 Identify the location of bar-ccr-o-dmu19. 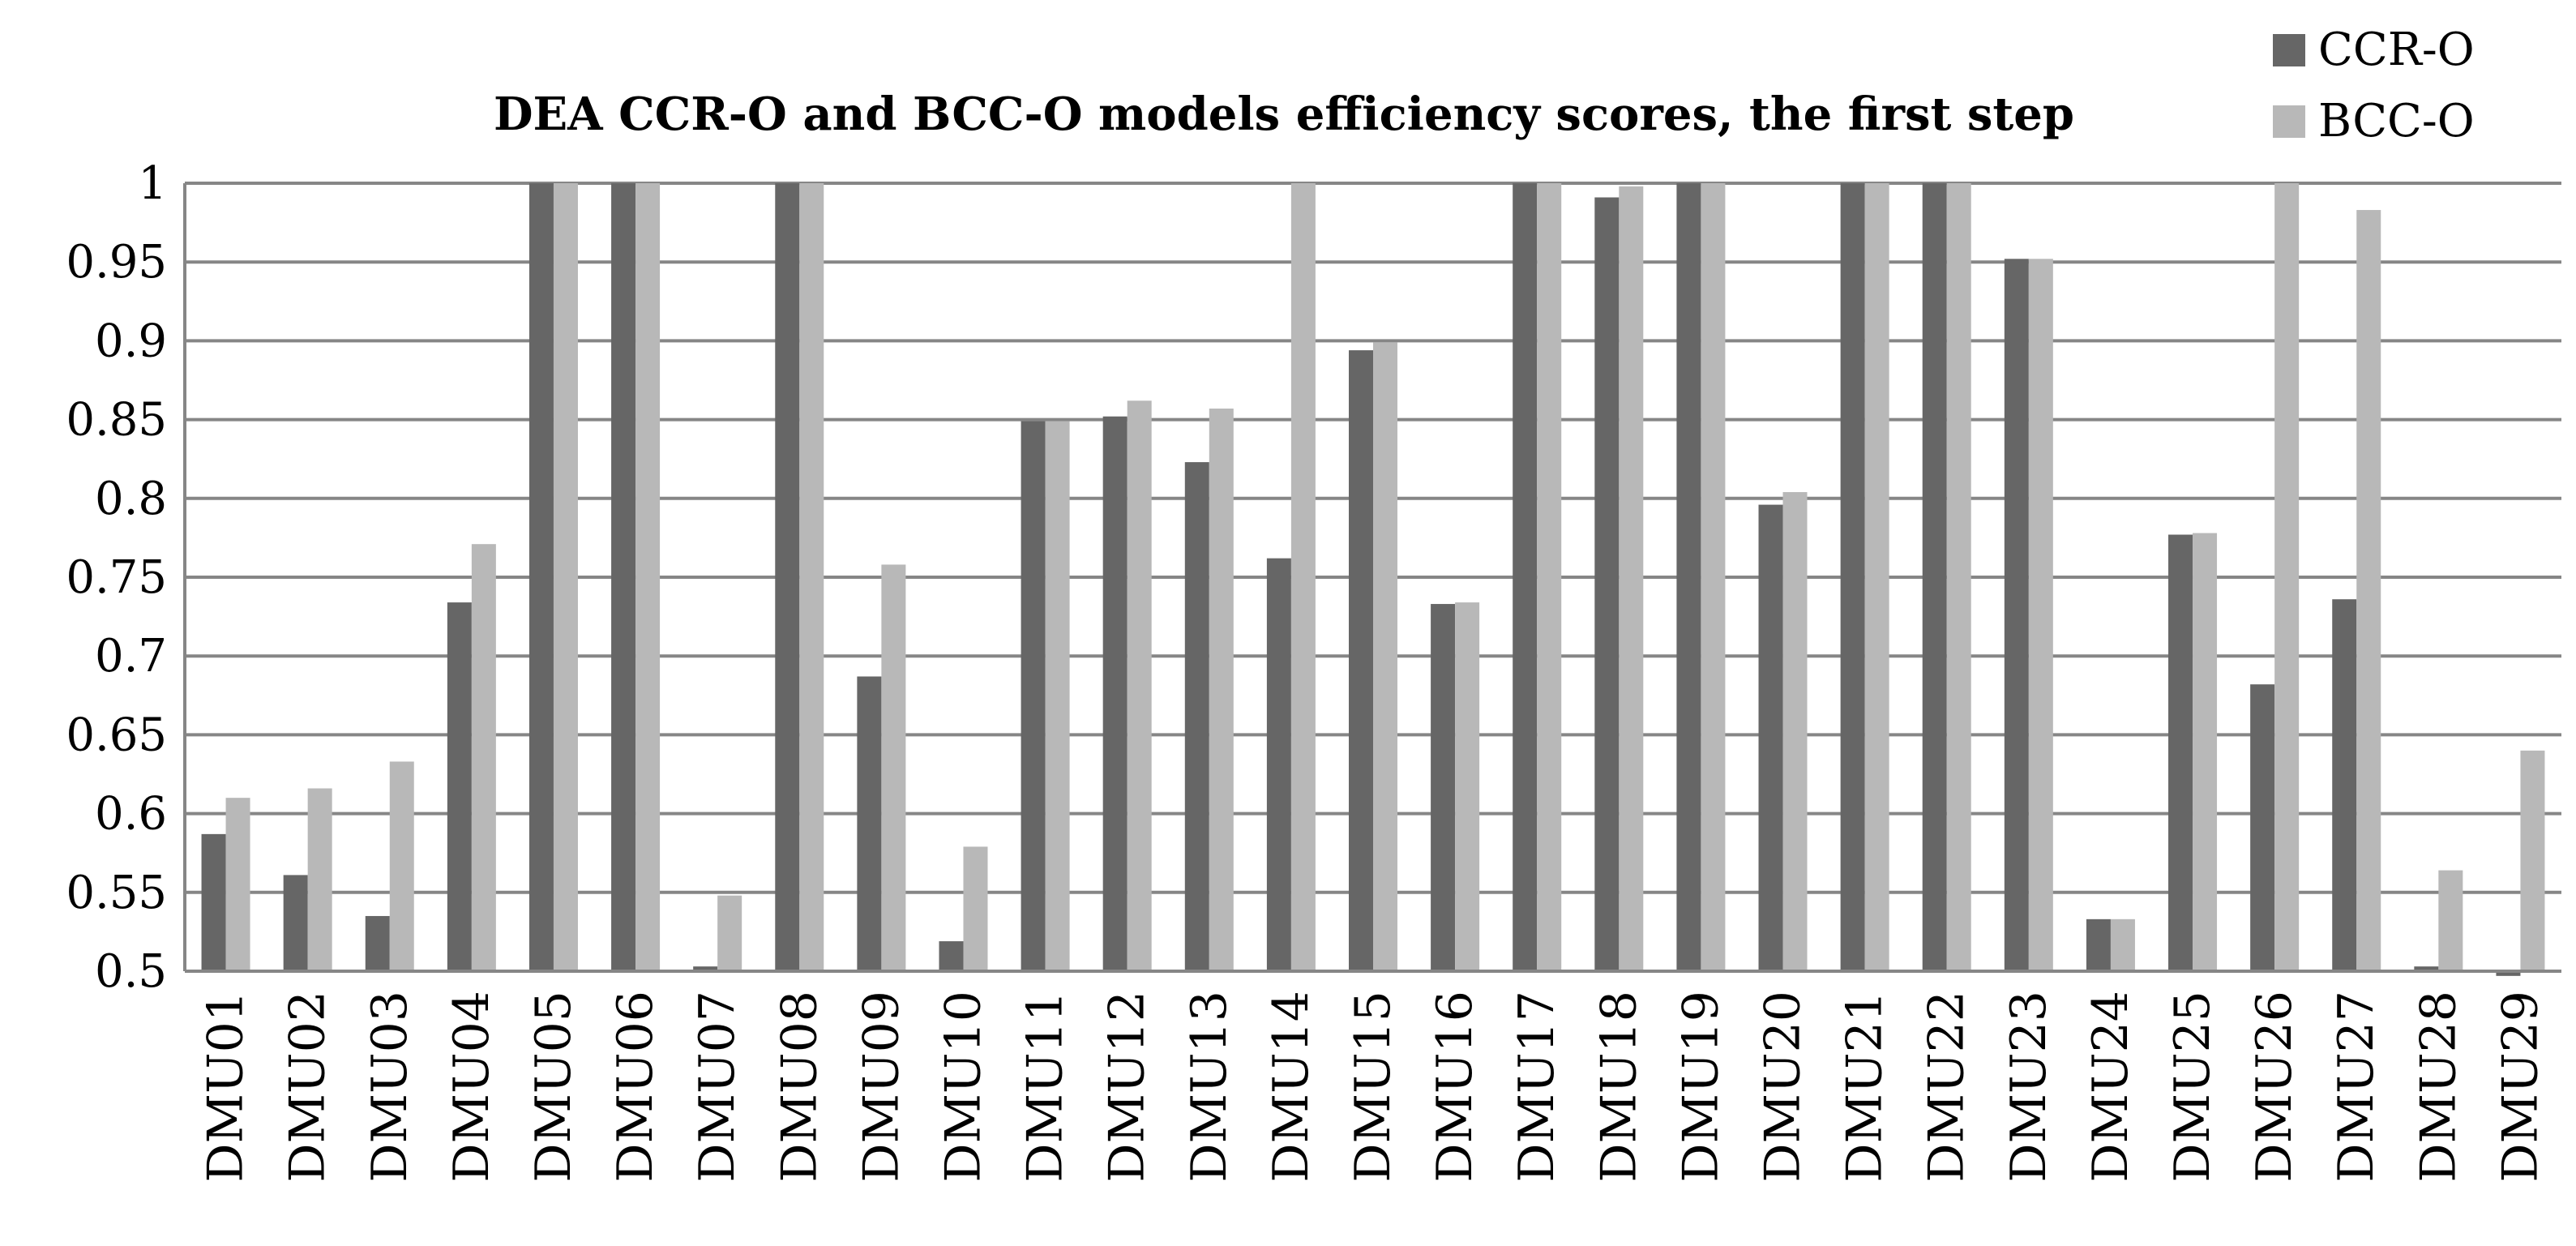
(1688, 577).